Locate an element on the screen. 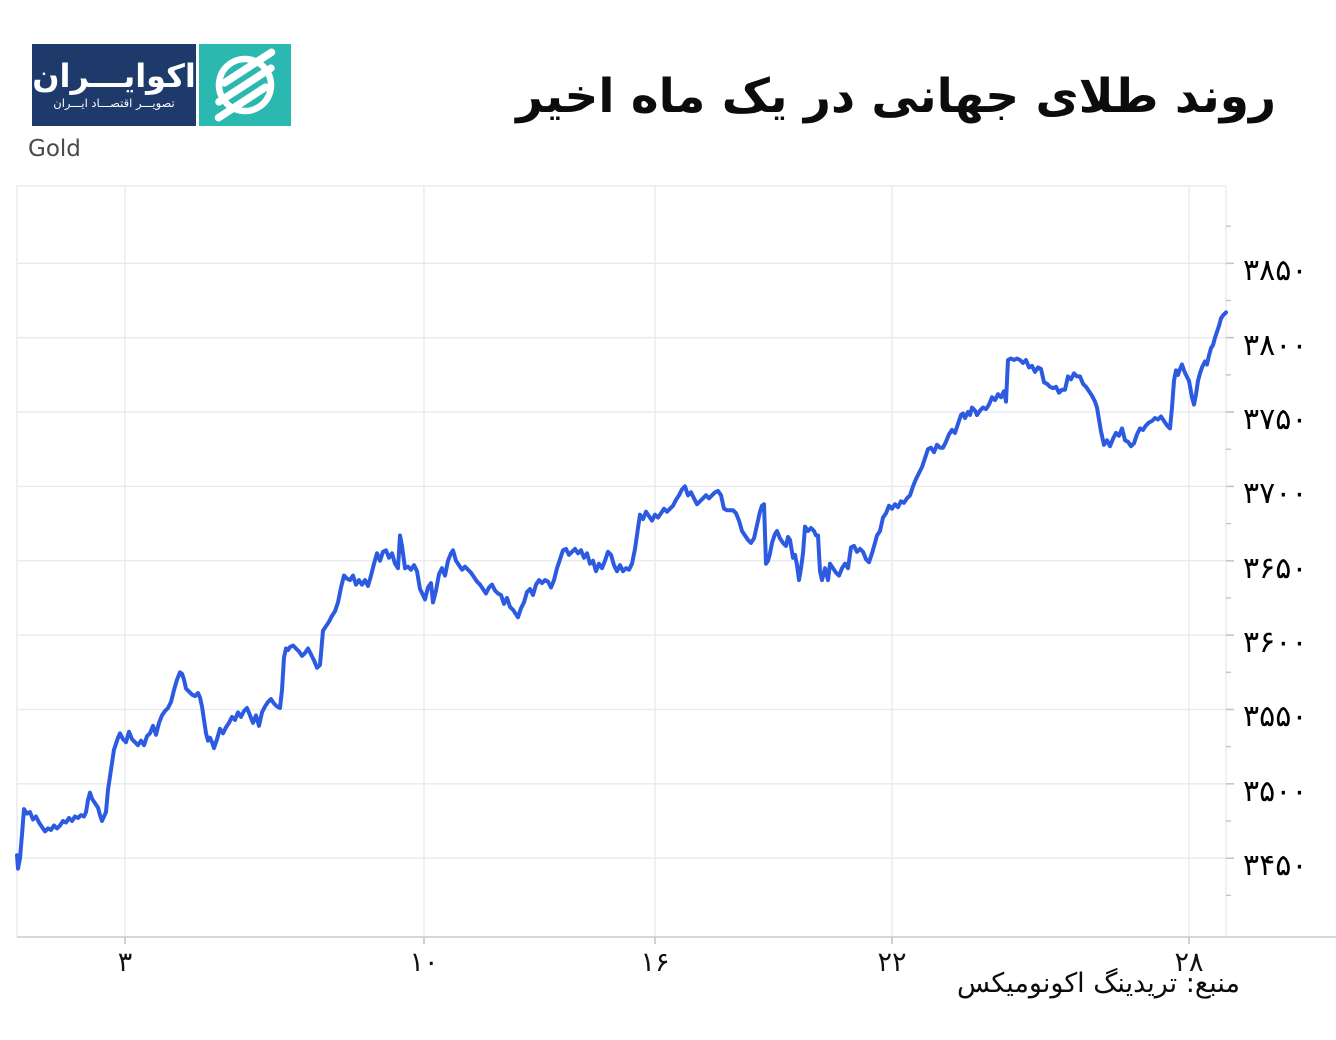 Image resolution: width=1336 pixels, height=1040 pixels. x-axis-label: ۱۶ is located at coordinates (655, 962).